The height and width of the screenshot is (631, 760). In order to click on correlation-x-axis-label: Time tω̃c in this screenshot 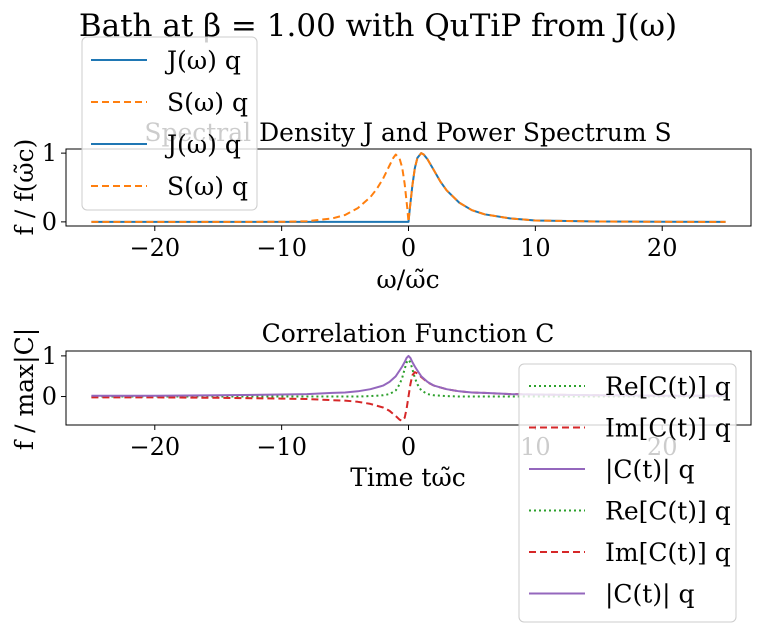, I will do `click(408, 477)`.